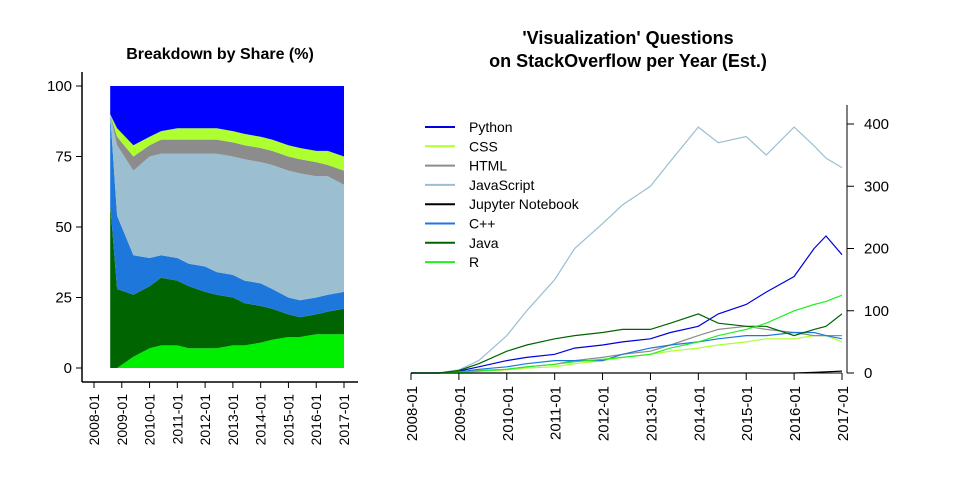 The width and height of the screenshot is (960, 480). What do you see at coordinates (628, 61) in the screenshot?
I see `questions-chart-subtitle: on StackOverflow per Year (Est.)` at bounding box center [628, 61].